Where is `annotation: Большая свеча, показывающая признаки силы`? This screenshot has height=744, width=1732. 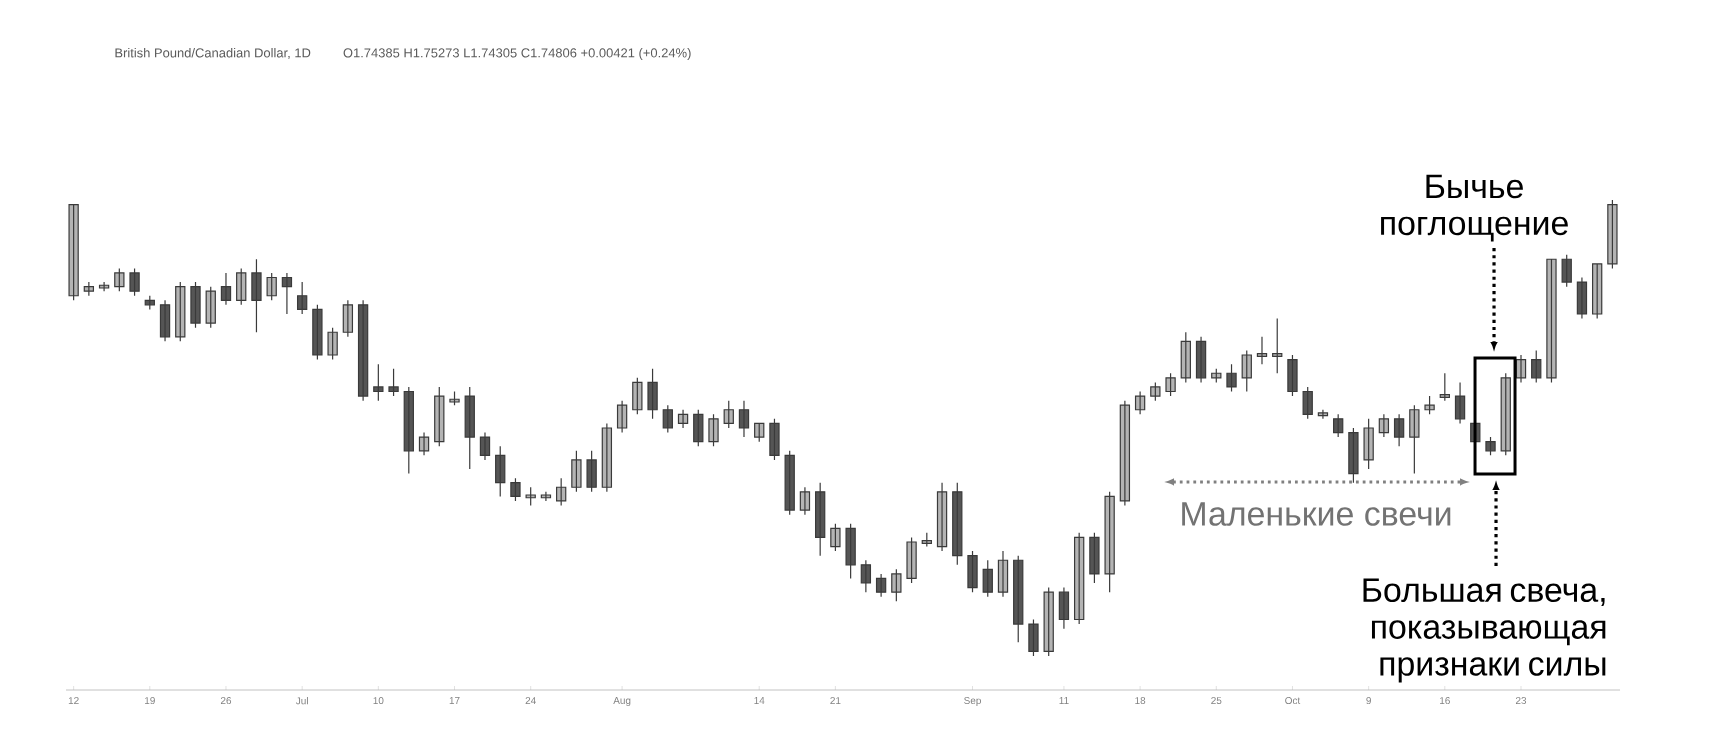 annotation: Большая свеча, показывающая признаки силы is located at coordinates (1484, 630).